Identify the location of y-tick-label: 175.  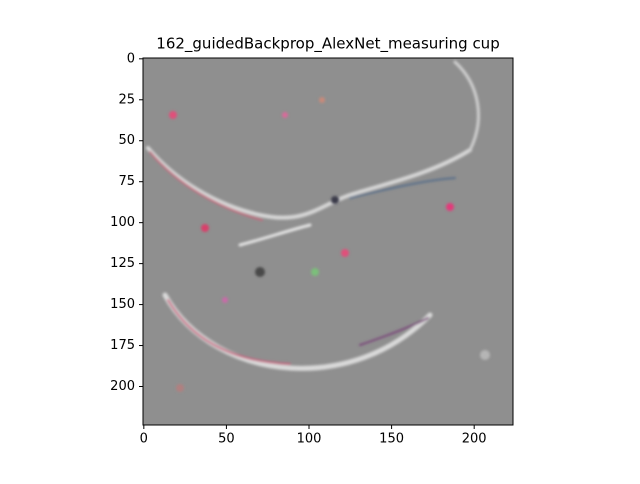
(122, 345).